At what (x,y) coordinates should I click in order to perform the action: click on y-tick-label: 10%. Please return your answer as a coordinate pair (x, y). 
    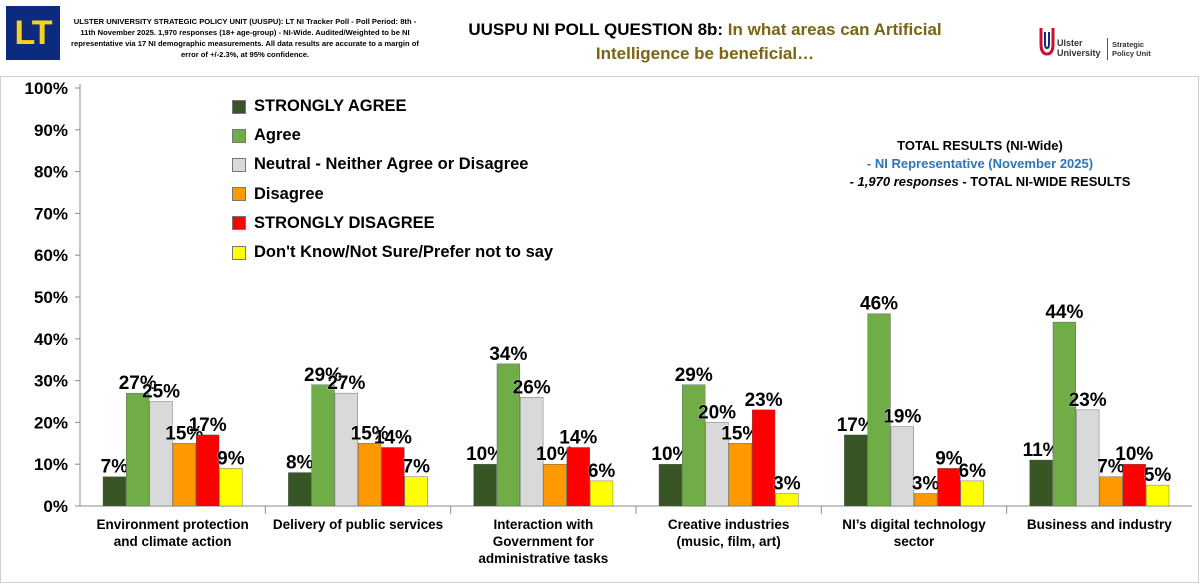
    Looking at the image, I should click on (51, 464).